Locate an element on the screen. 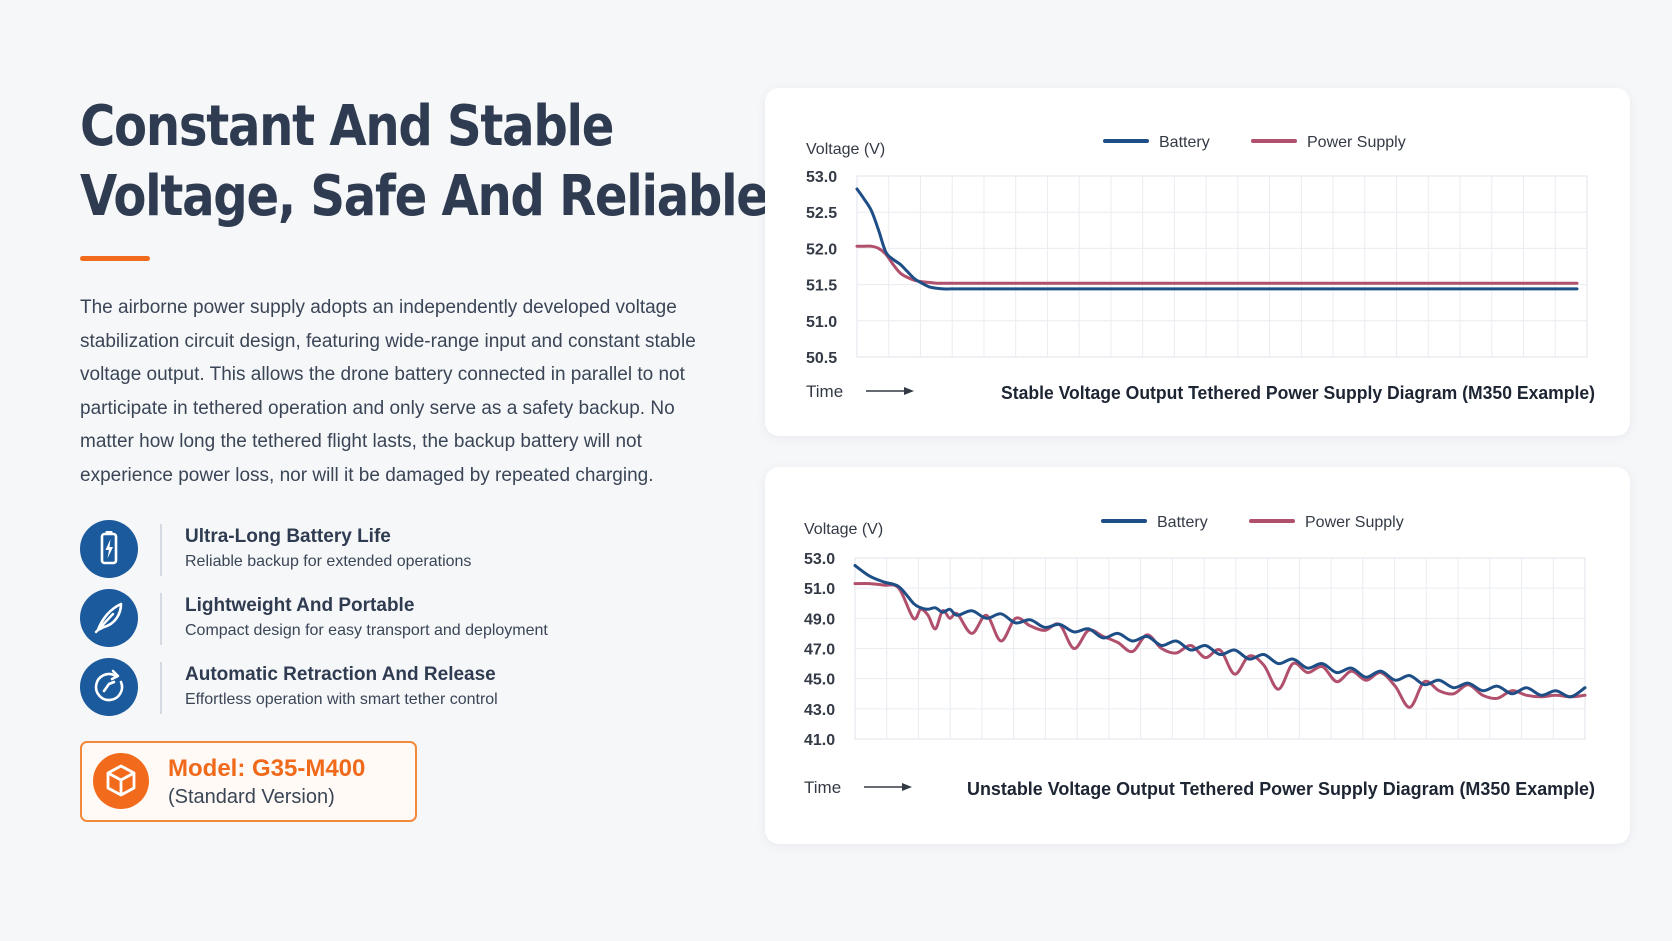 Image resolution: width=1672 pixels, height=941 pixels. feather-icon is located at coordinates (109, 618).